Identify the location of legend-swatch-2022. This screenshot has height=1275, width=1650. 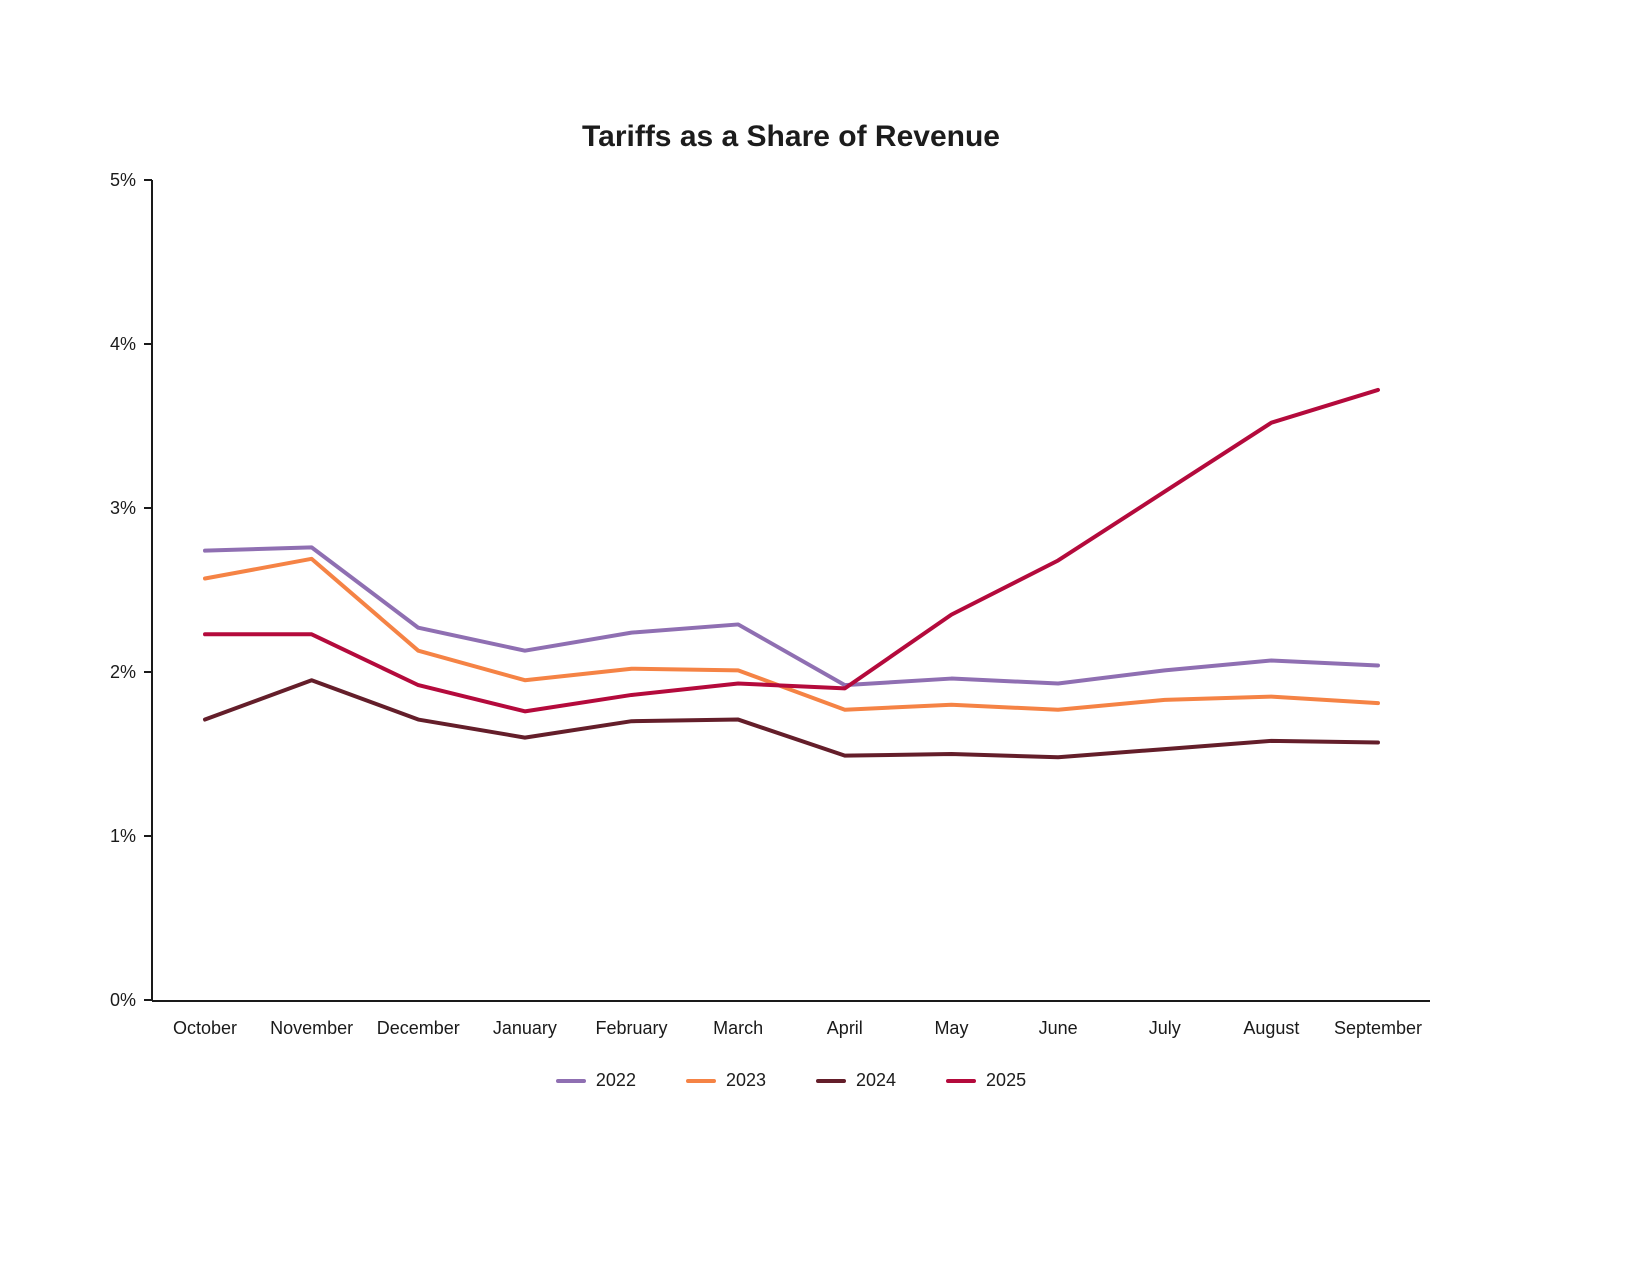
(570, 1080).